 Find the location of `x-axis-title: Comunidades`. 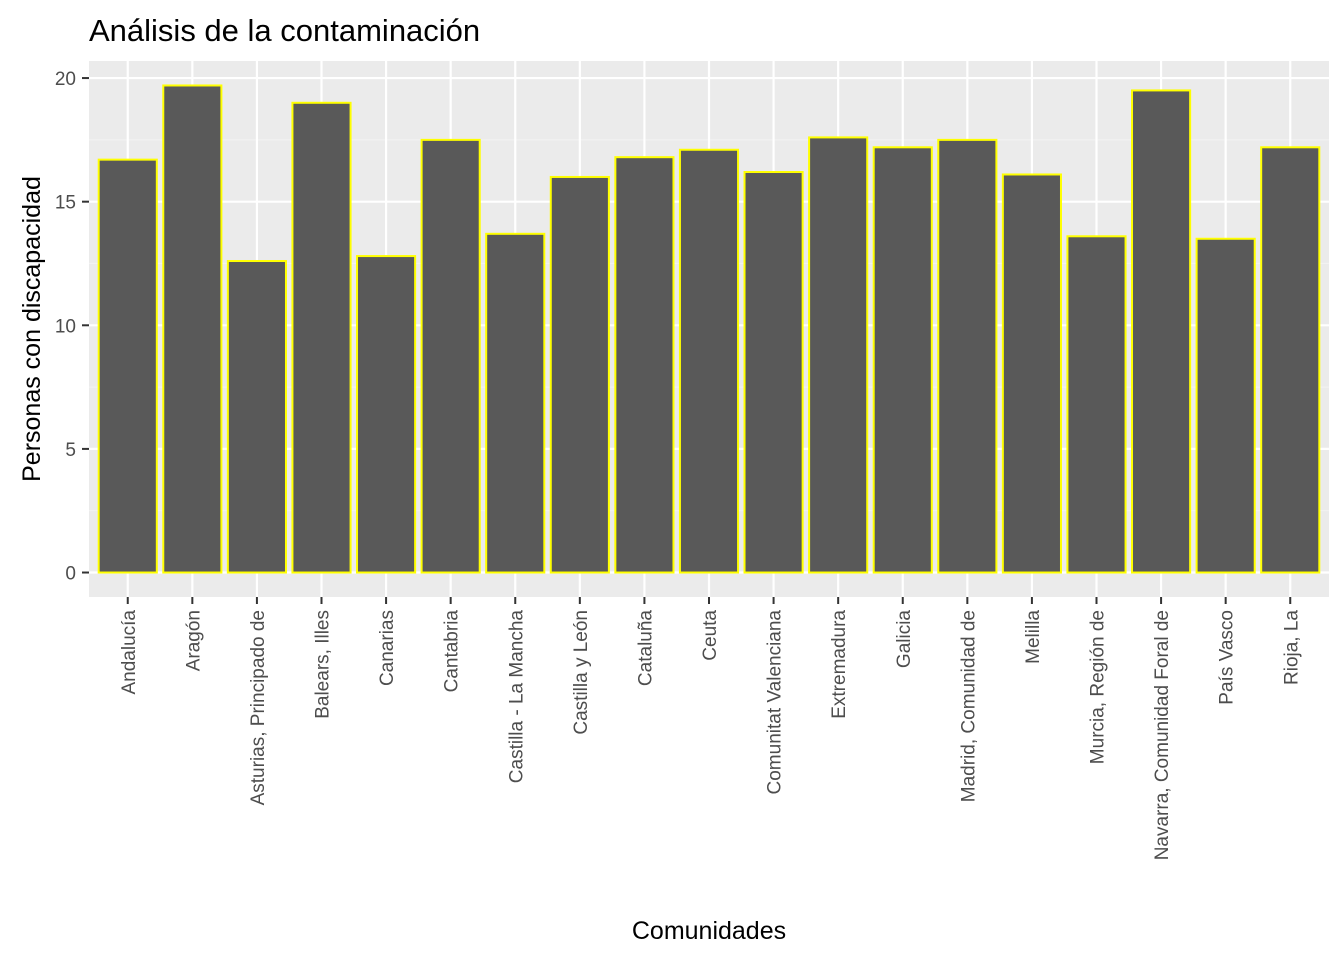

x-axis-title: Comunidades is located at coordinates (709, 931).